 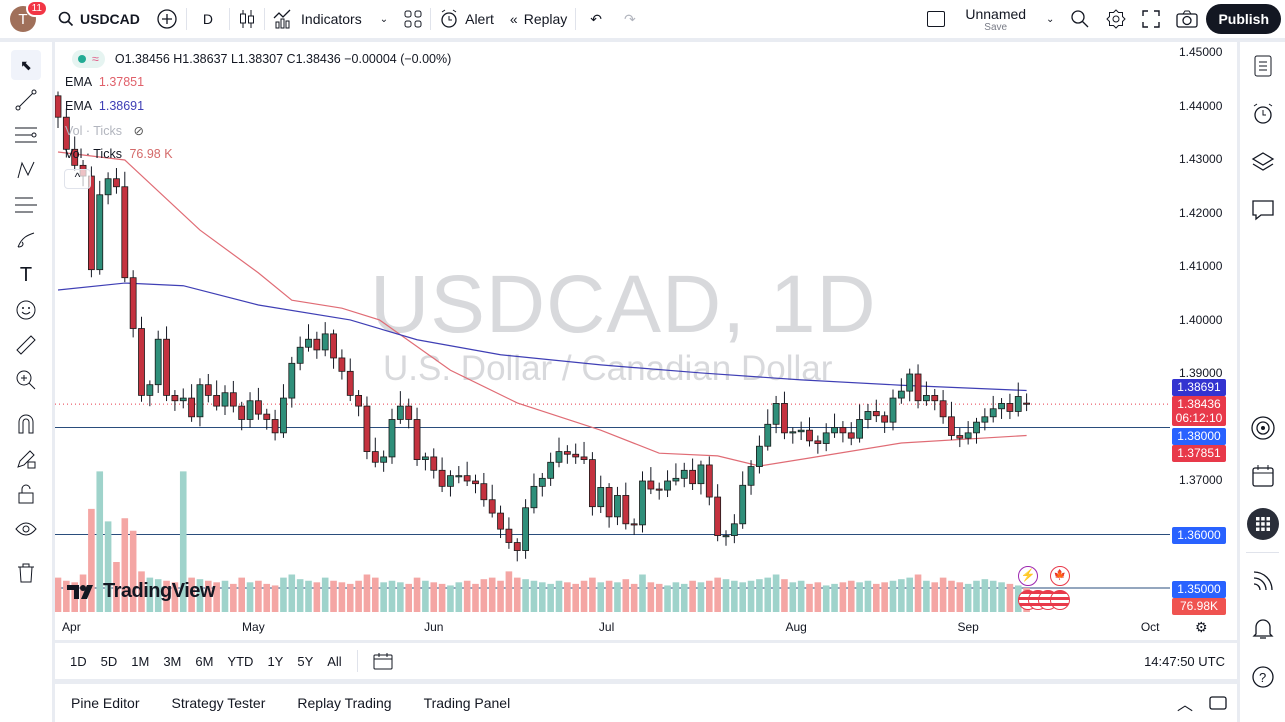 I want to click on quick-search-button, so click(x=1080, y=19).